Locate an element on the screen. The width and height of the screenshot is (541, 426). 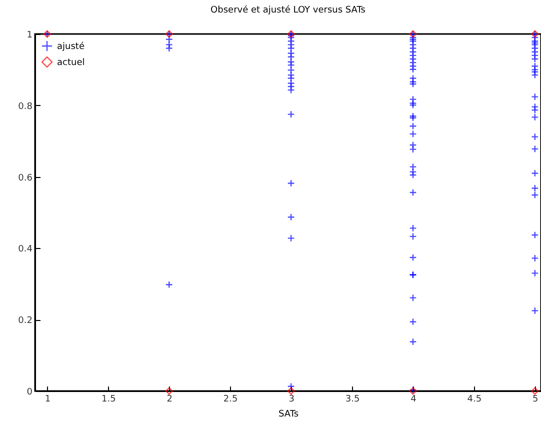
x-tick-label: 3 is located at coordinates (291, 399).